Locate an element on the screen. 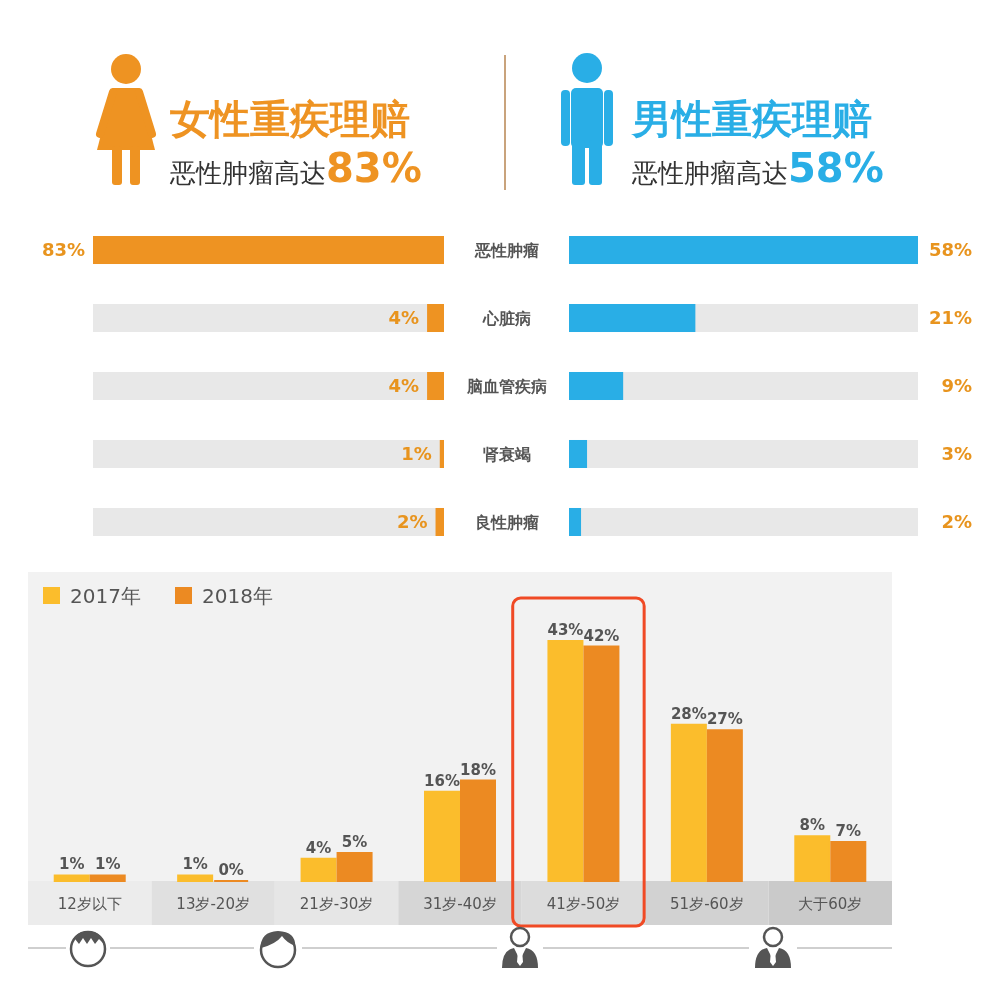  y-tick-label: 良性肿瘤 is located at coordinates (507, 522).